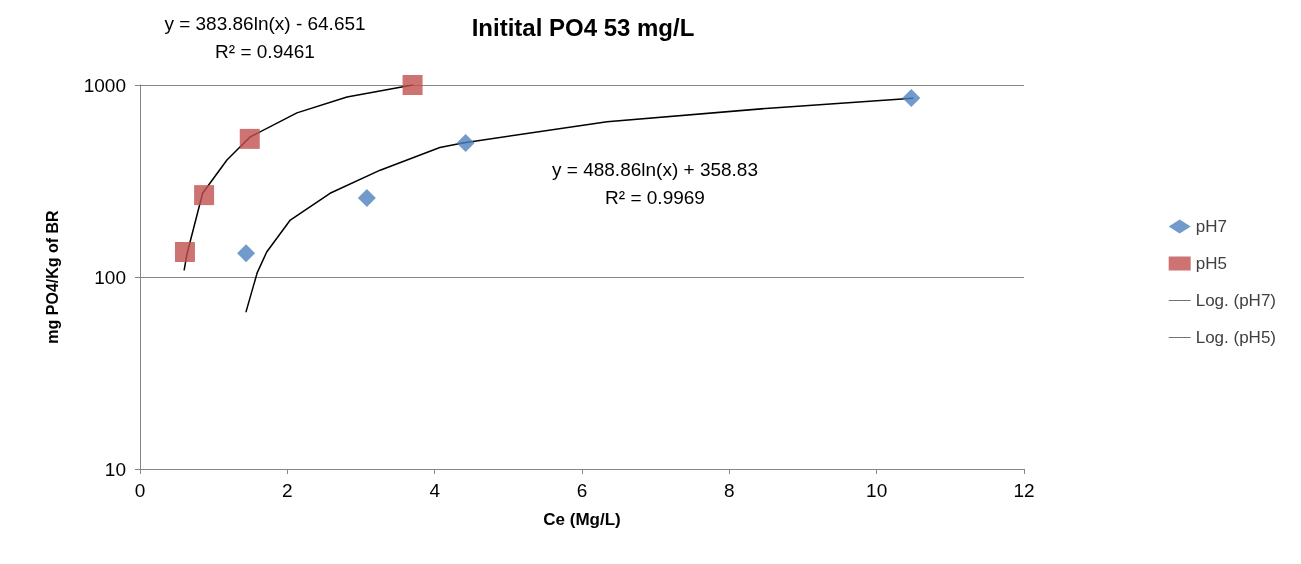  I want to click on y-tick-label: 10, so click(115, 469).